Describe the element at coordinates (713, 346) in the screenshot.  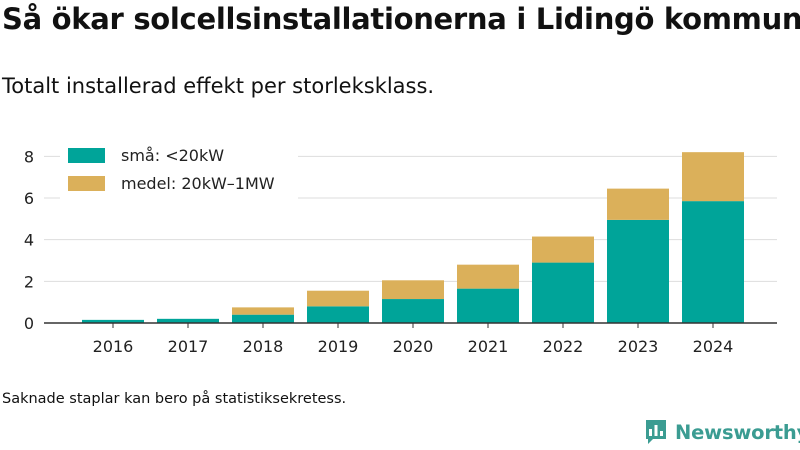
I see `x-tick-label: 2024` at that location.